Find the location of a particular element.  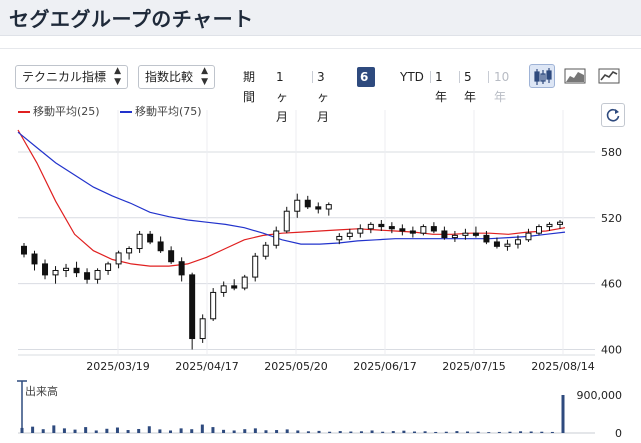

area-chart-button is located at coordinates (575, 76).